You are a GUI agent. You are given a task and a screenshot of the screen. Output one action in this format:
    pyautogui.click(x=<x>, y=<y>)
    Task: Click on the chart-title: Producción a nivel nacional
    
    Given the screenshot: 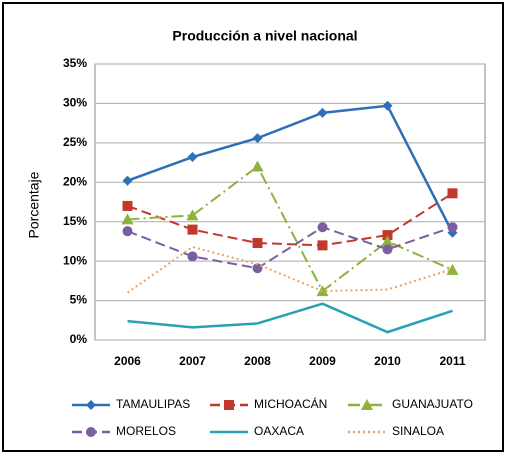 What is the action you would take?
    pyautogui.click(x=264, y=36)
    